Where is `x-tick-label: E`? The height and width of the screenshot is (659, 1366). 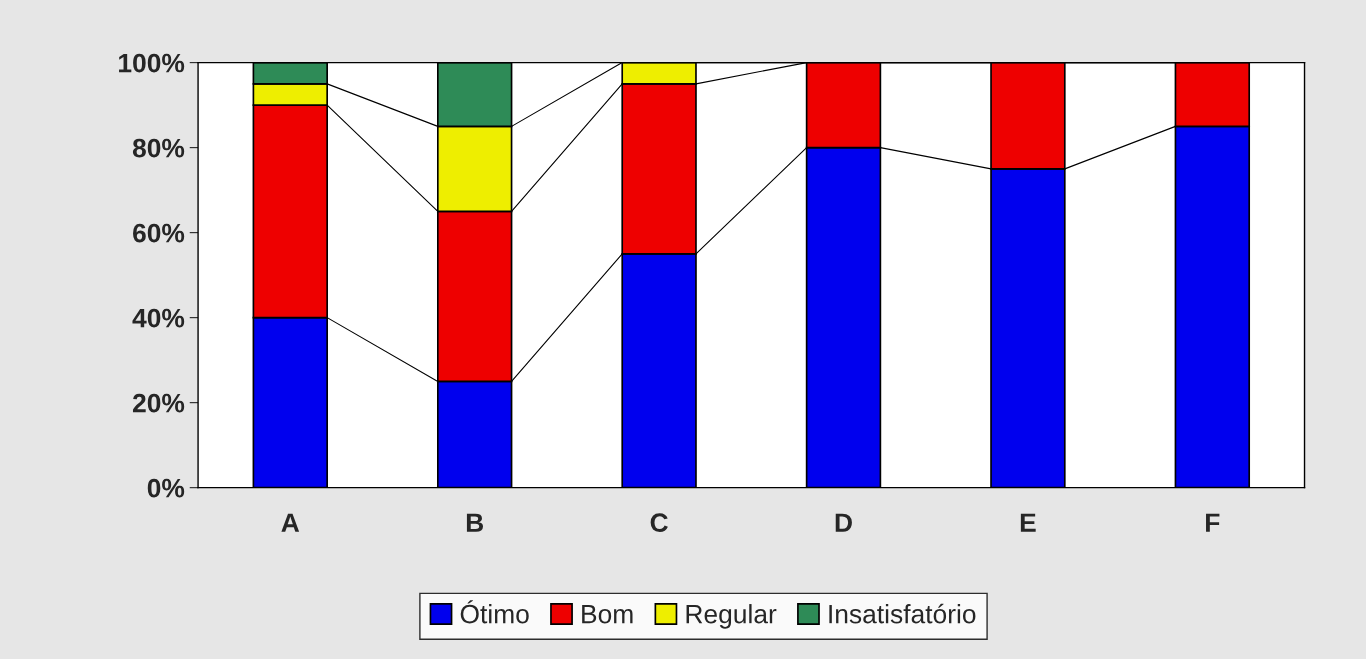 x-tick-label: E is located at coordinates (1028, 522).